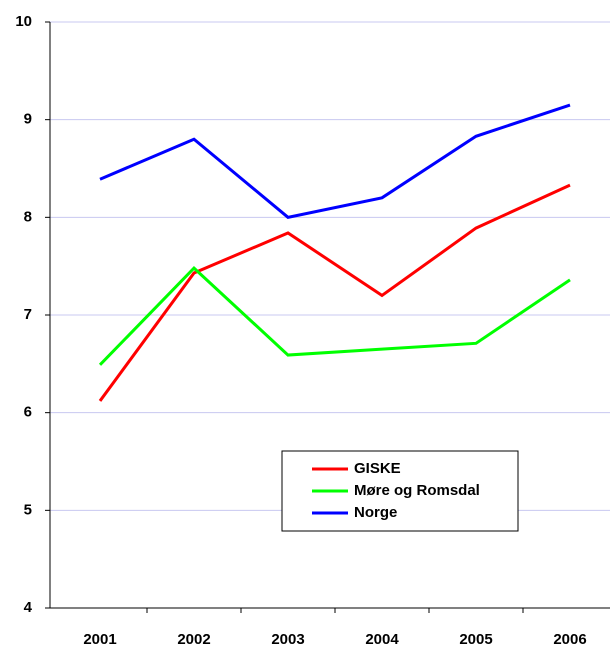  What do you see at coordinates (417, 490) in the screenshot?
I see `legend-label: Møre og Romsdal` at bounding box center [417, 490].